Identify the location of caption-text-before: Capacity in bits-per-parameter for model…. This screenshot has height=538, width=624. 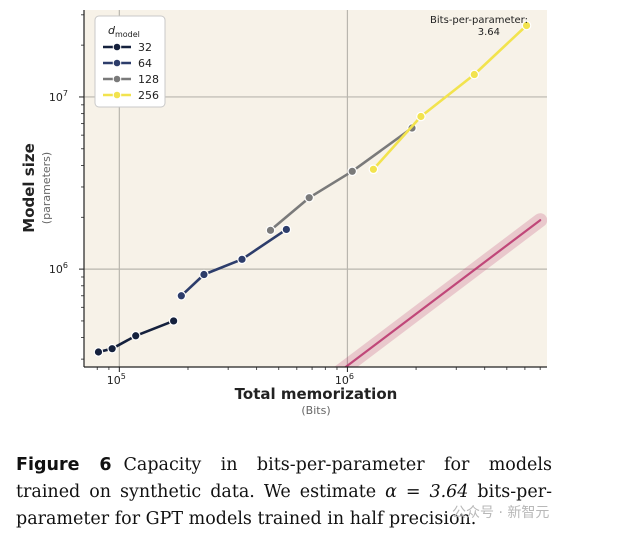
(284, 478).